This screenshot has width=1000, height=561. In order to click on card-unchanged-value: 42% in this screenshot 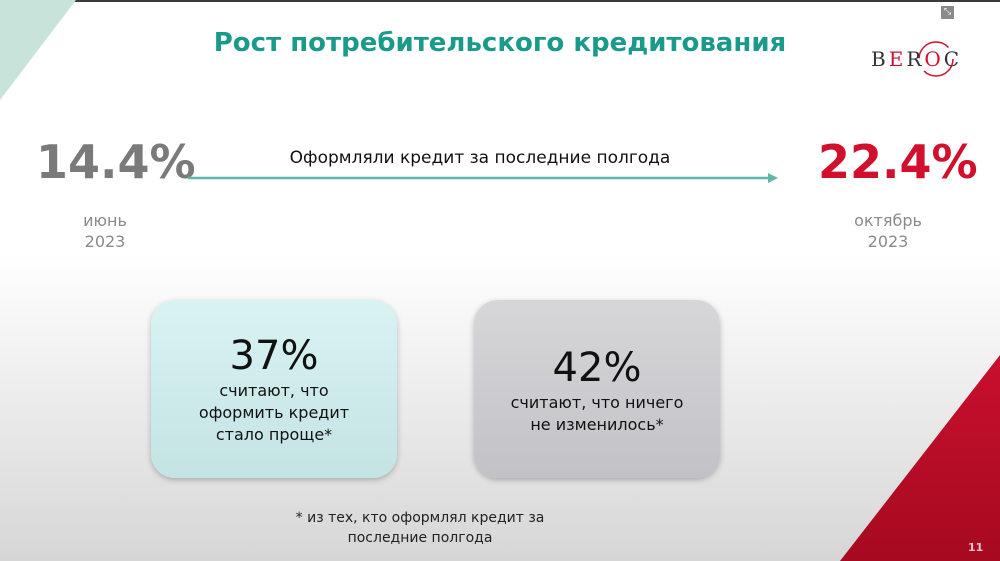, I will do `click(597, 368)`.